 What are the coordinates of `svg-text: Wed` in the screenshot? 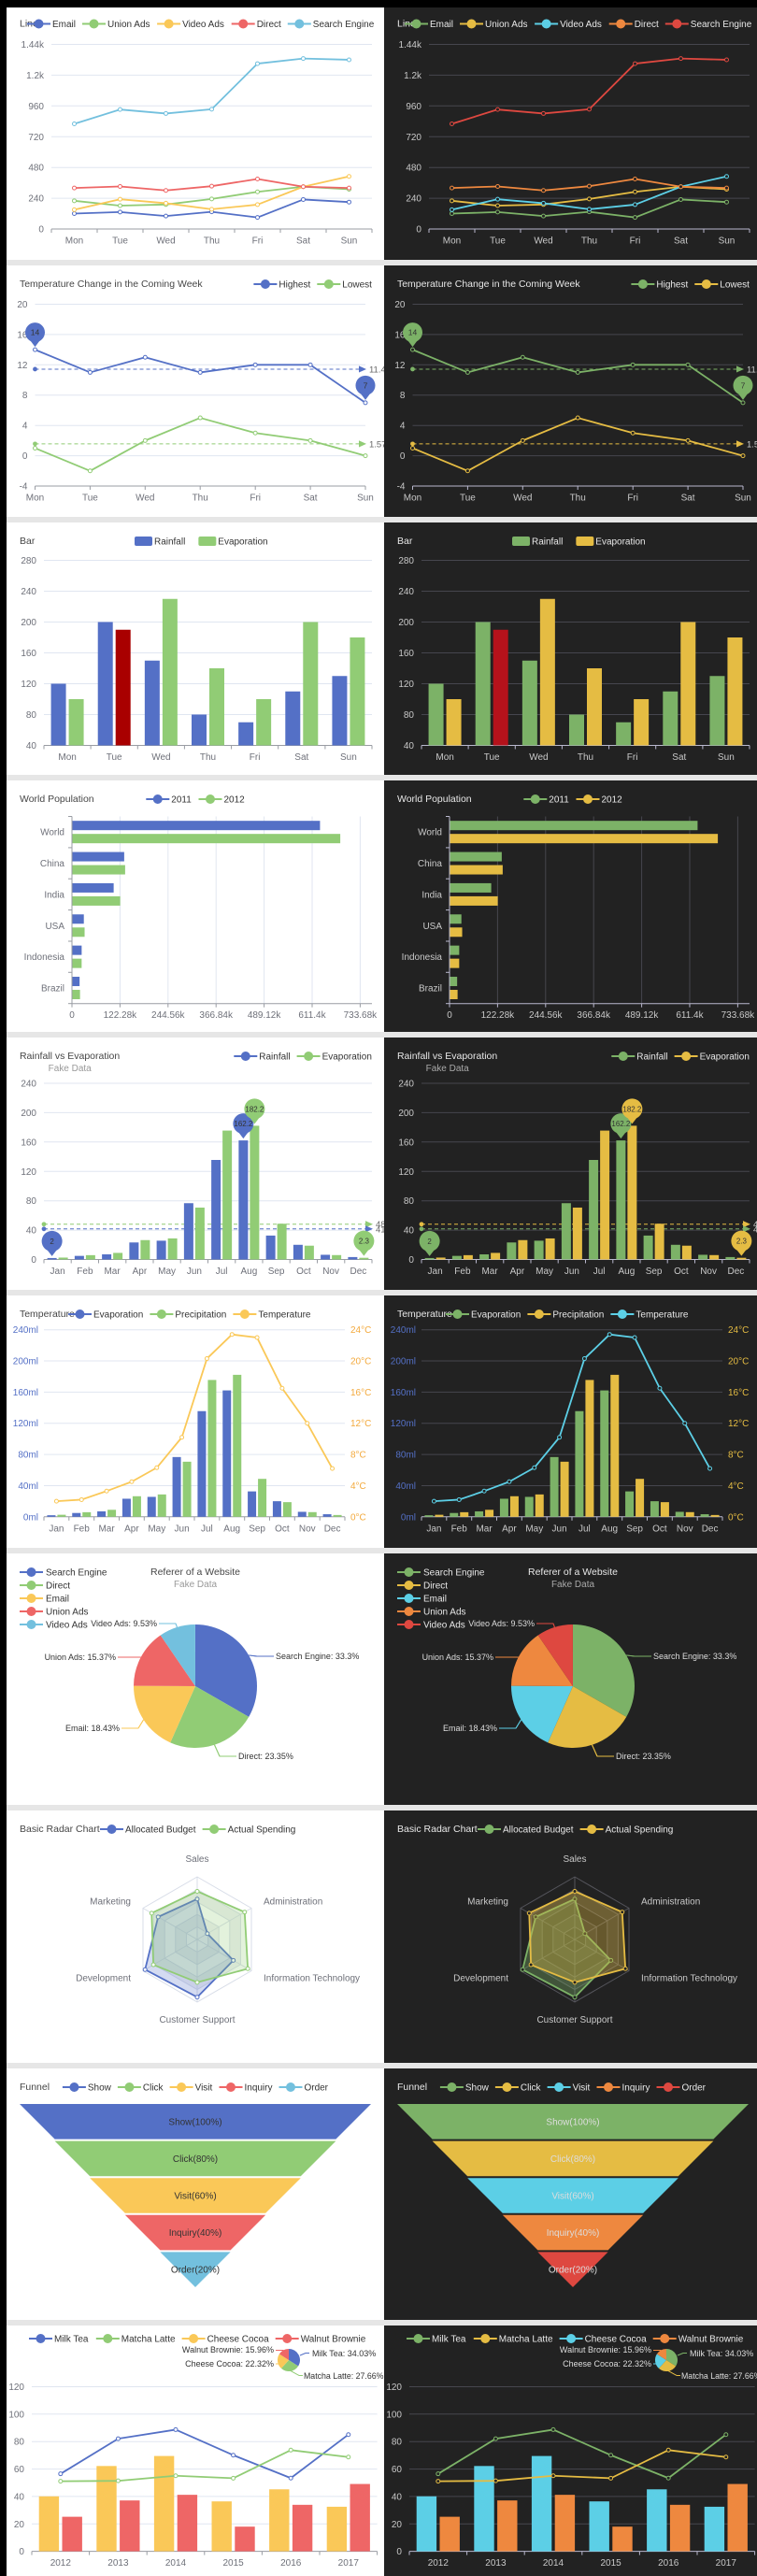 It's located at (522, 498).